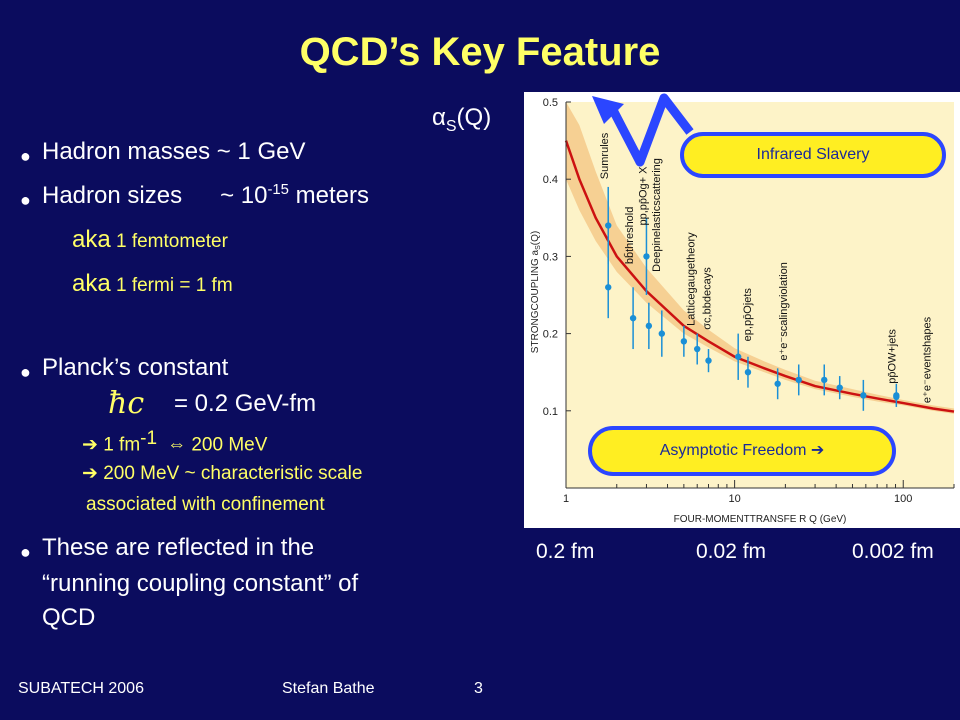  Describe the element at coordinates (550, 180) in the screenshot. I see `y-tick-label-3: 0.4` at that location.